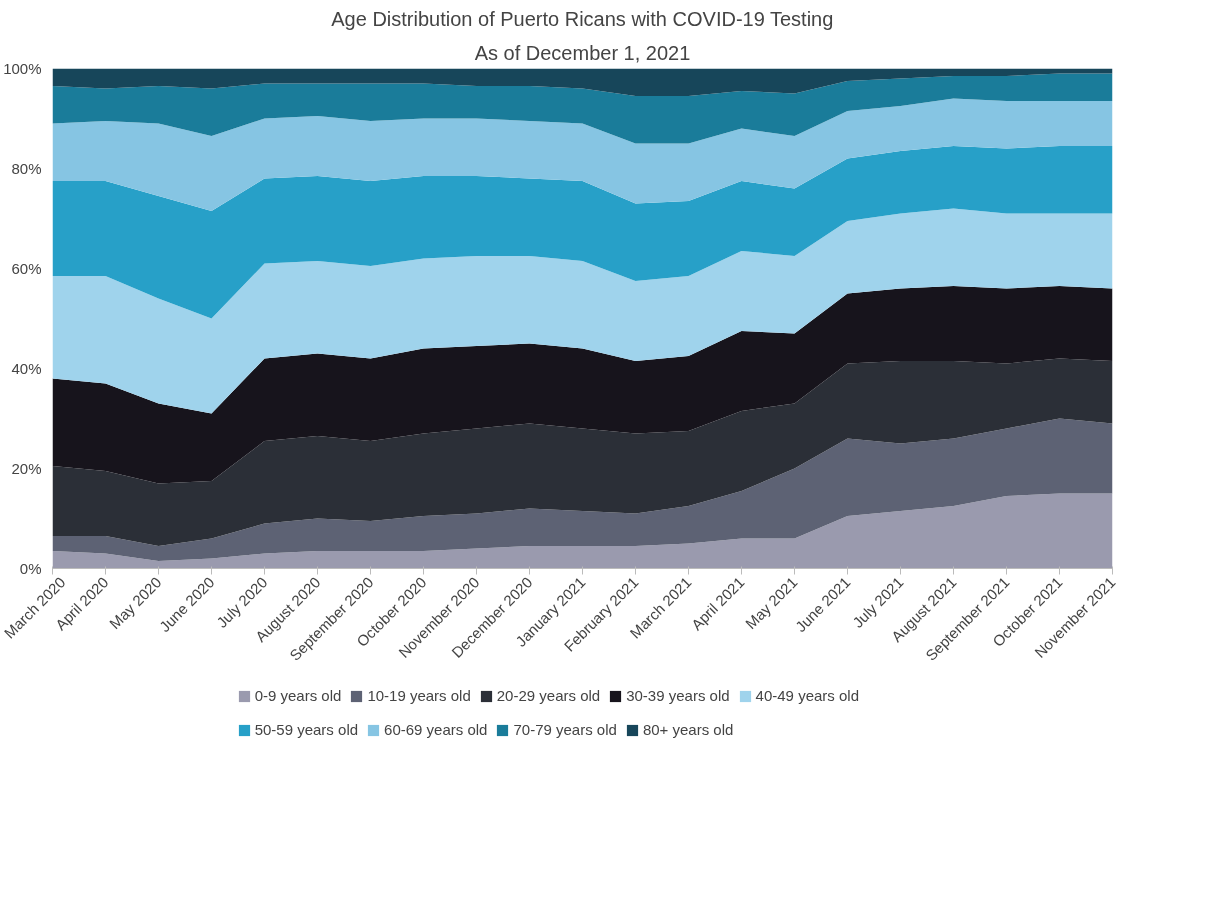 The height and width of the screenshot is (905, 1209). Describe the element at coordinates (548, 695) in the screenshot. I see `legend-label: 20-29 years old` at that location.